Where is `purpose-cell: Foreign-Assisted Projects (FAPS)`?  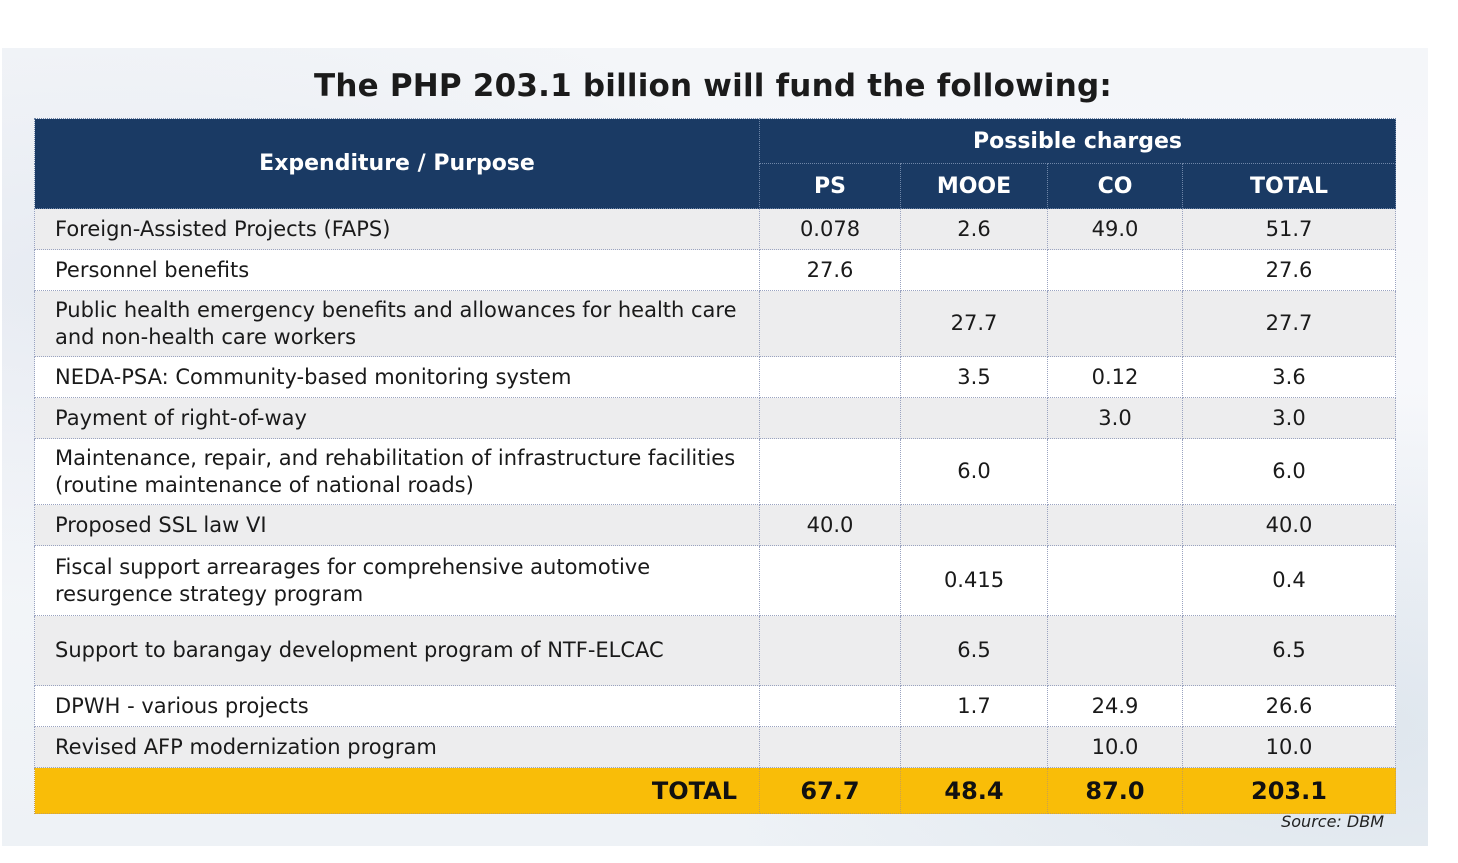 purpose-cell: Foreign-Assisted Projects (FAPS) is located at coordinates (397, 229).